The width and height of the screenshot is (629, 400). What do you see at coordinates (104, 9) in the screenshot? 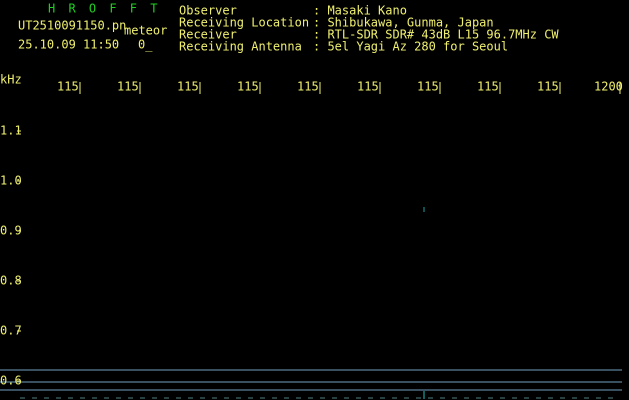
I see `app-title: H R O F F T` at bounding box center [104, 9].